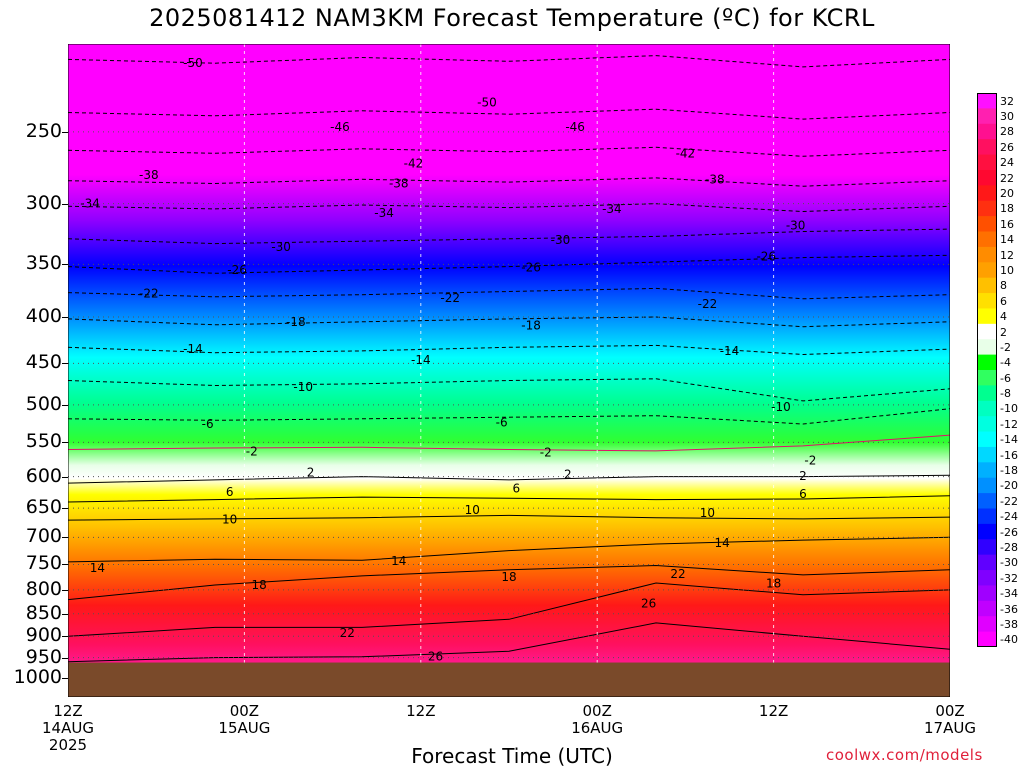 This screenshot has height=768, width=1024. What do you see at coordinates (1003, 301) in the screenshot?
I see `colorbar-label: 6` at bounding box center [1003, 301].